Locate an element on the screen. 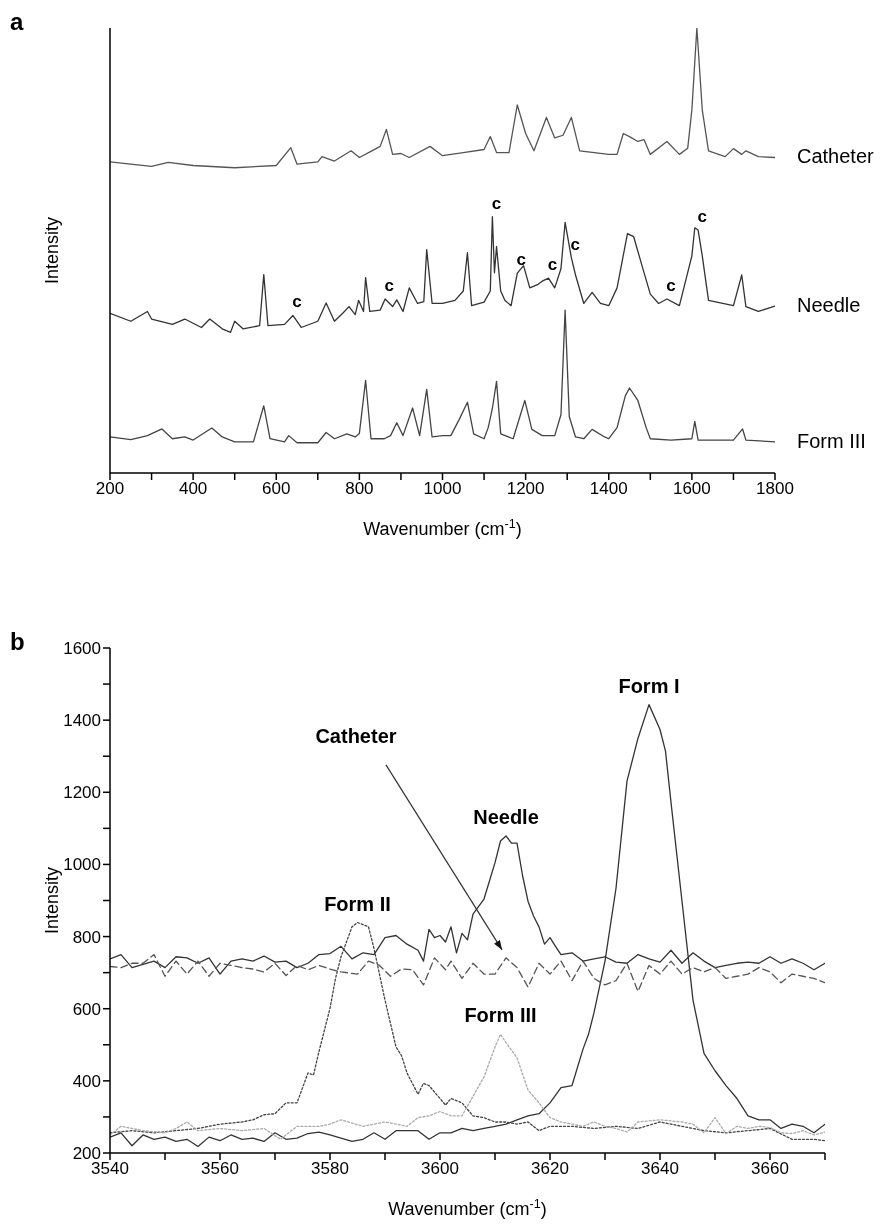 The width and height of the screenshot is (893, 1231). y-tick-label: 1600 is located at coordinates (82, 649).